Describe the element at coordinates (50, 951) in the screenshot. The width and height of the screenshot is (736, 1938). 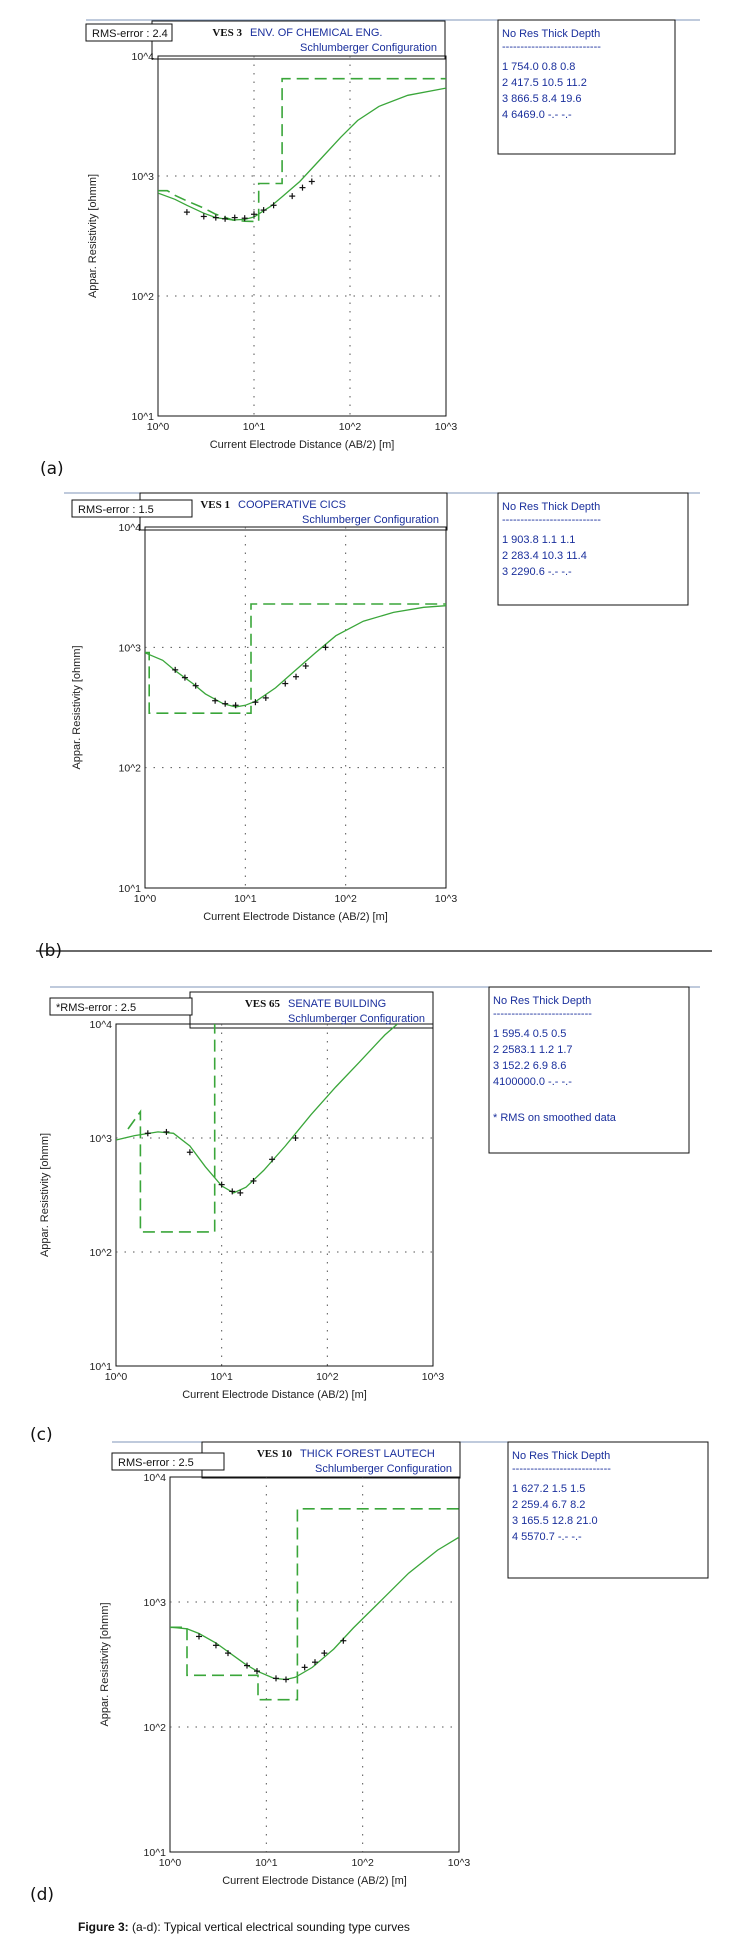
I see `panel-label: (b)` at that location.